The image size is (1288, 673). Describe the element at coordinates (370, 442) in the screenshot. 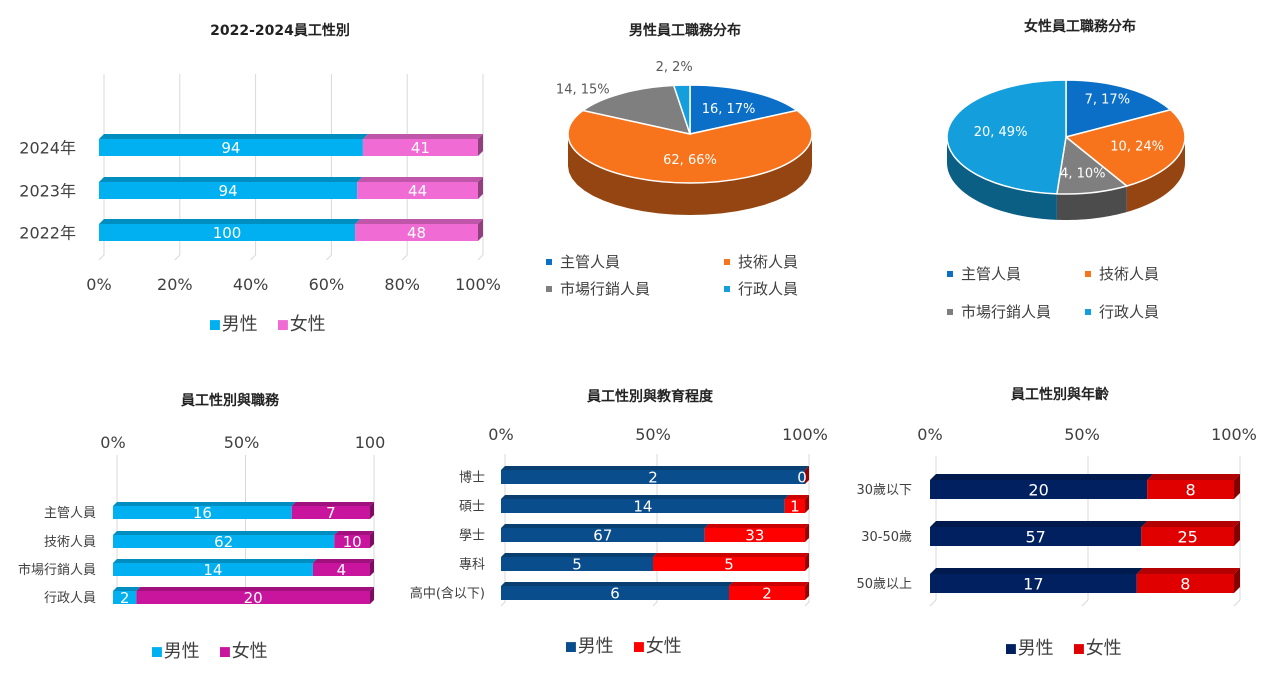

I see `x-tick-label: 100` at that location.